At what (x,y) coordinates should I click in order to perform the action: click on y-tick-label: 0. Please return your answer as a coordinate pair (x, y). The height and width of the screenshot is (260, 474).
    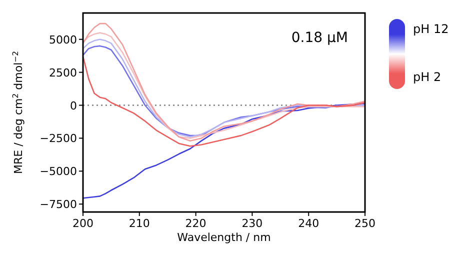
    Looking at the image, I should click on (73, 105).